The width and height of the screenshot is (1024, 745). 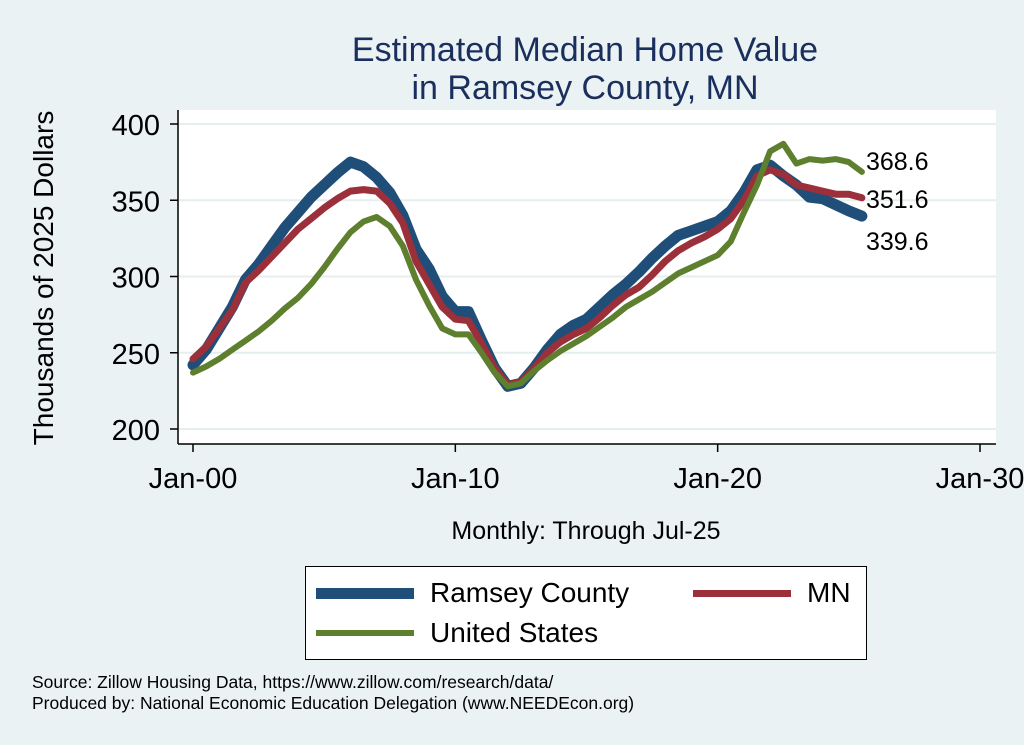 I want to click on y-axis-label: Thousands of 2025 Dollars, so click(x=43, y=278).